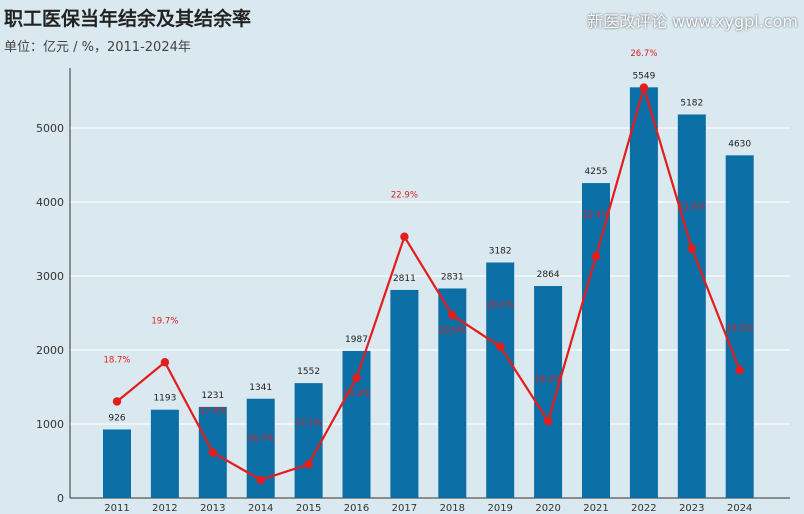 Image resolution: width=804 pixels, height=514 pixels. Describe the element at coordinates (739, 508) in the screenshot. I see `x-tick-label: 2024` at that location.